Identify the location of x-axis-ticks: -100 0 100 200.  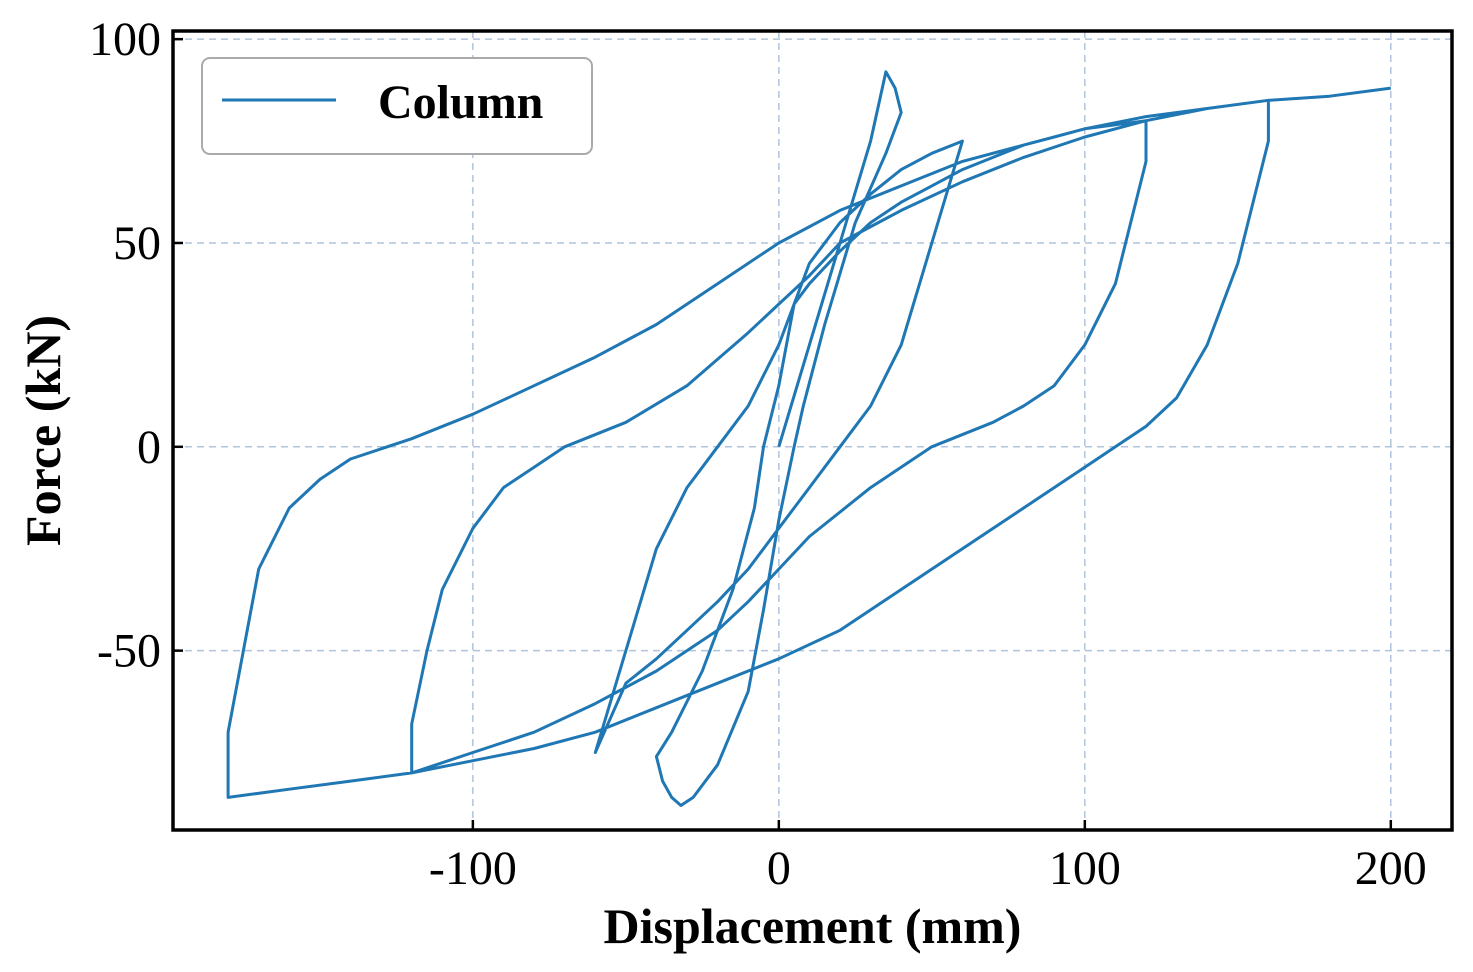
(928, 857).